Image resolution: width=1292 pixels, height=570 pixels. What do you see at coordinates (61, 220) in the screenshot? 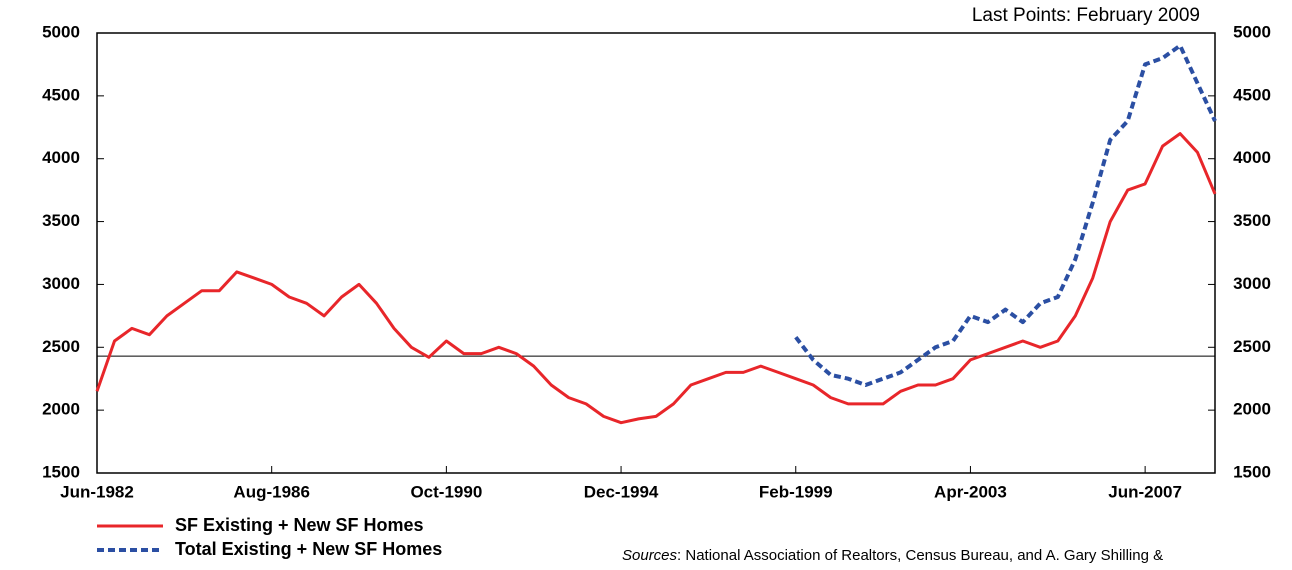
I see `y-tick-label: 3500` at bounding box center [61, 220].